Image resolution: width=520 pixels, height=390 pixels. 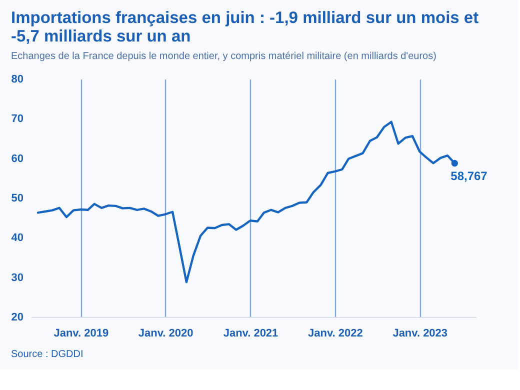 I want to click on chart-subtitle: Echanges de la France depuis le monde entier, y compris matériel militaire (en milliards d'euros), so click(x=223, y=56).